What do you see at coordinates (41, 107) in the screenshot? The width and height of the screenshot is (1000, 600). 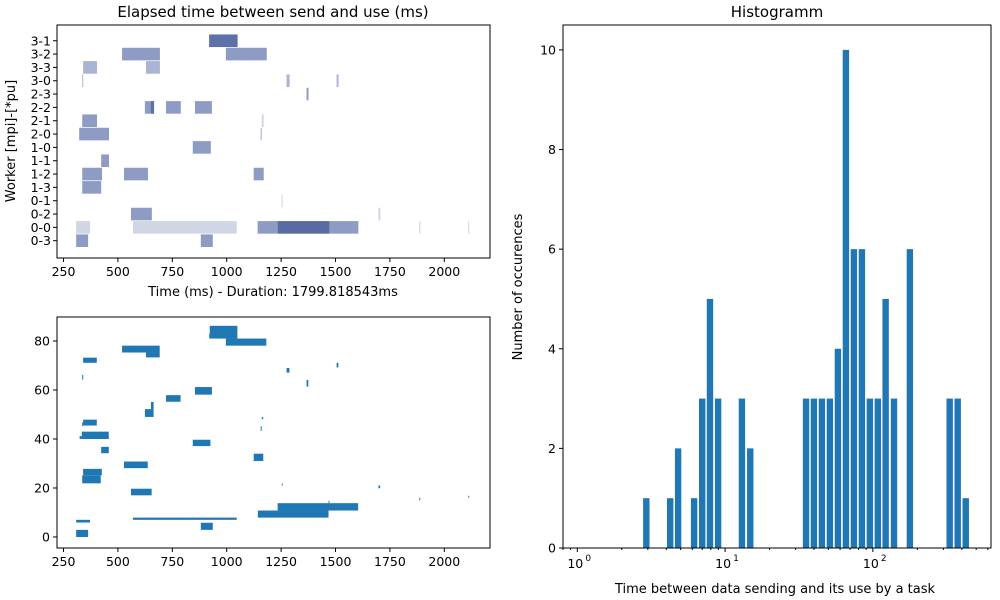 I see `gantt-ytick-label: 2-2` at bounding box center [41, 107].